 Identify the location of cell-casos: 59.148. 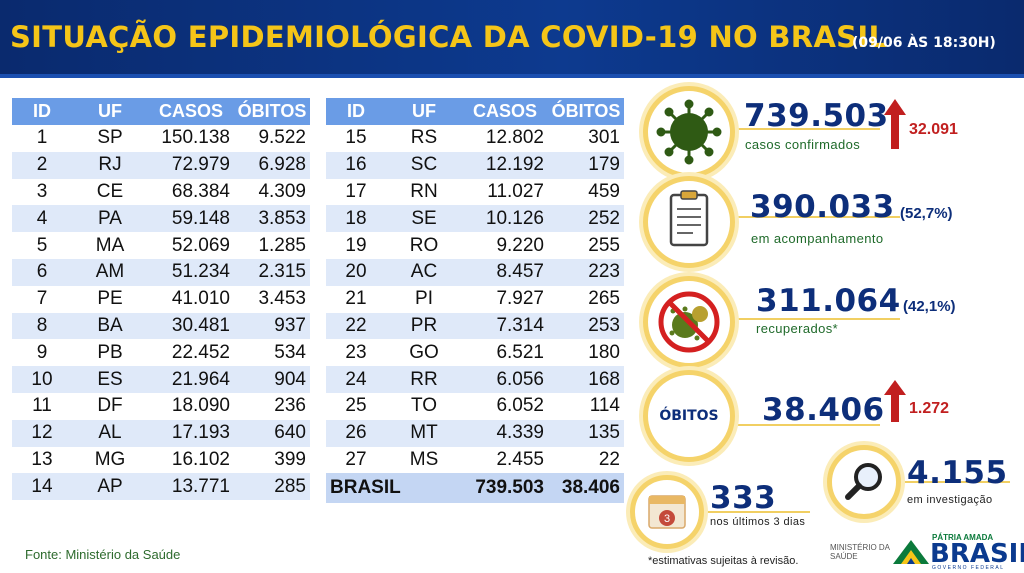
(191, 219).